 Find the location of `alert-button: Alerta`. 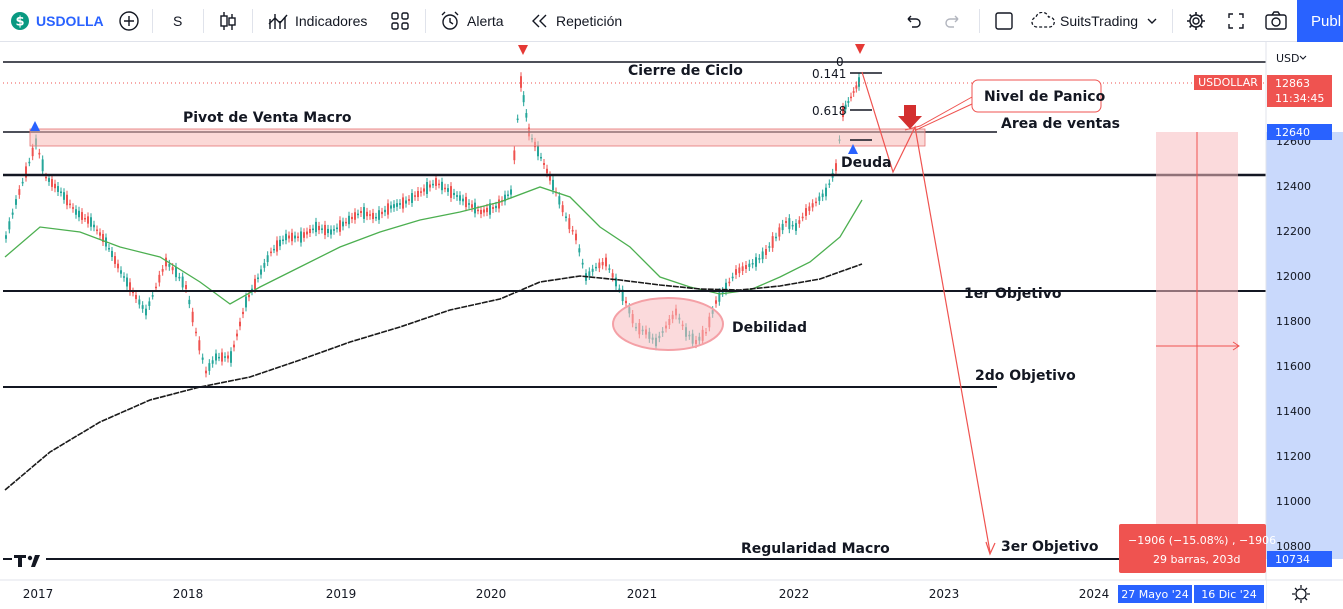

alert-button: Alerta is located at coordinates (471, 21).